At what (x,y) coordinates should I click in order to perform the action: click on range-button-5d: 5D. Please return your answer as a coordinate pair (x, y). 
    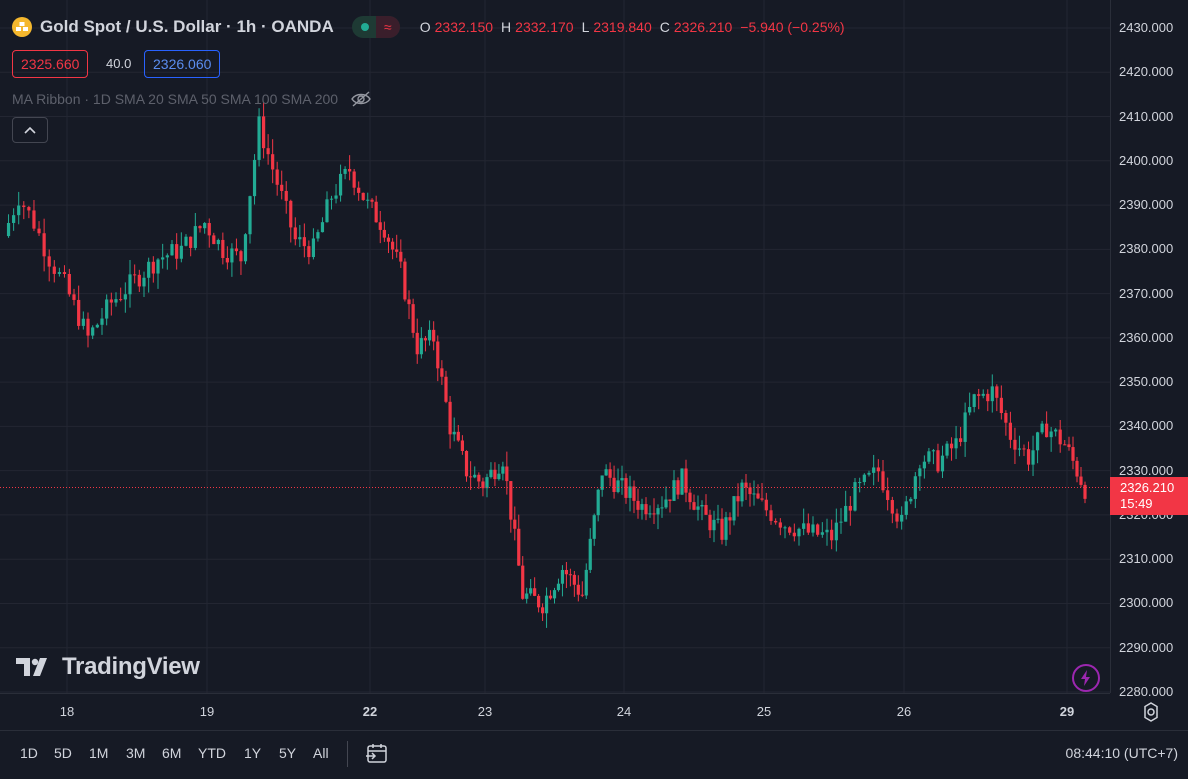
    Looking at the image, I should click on (63, 753).